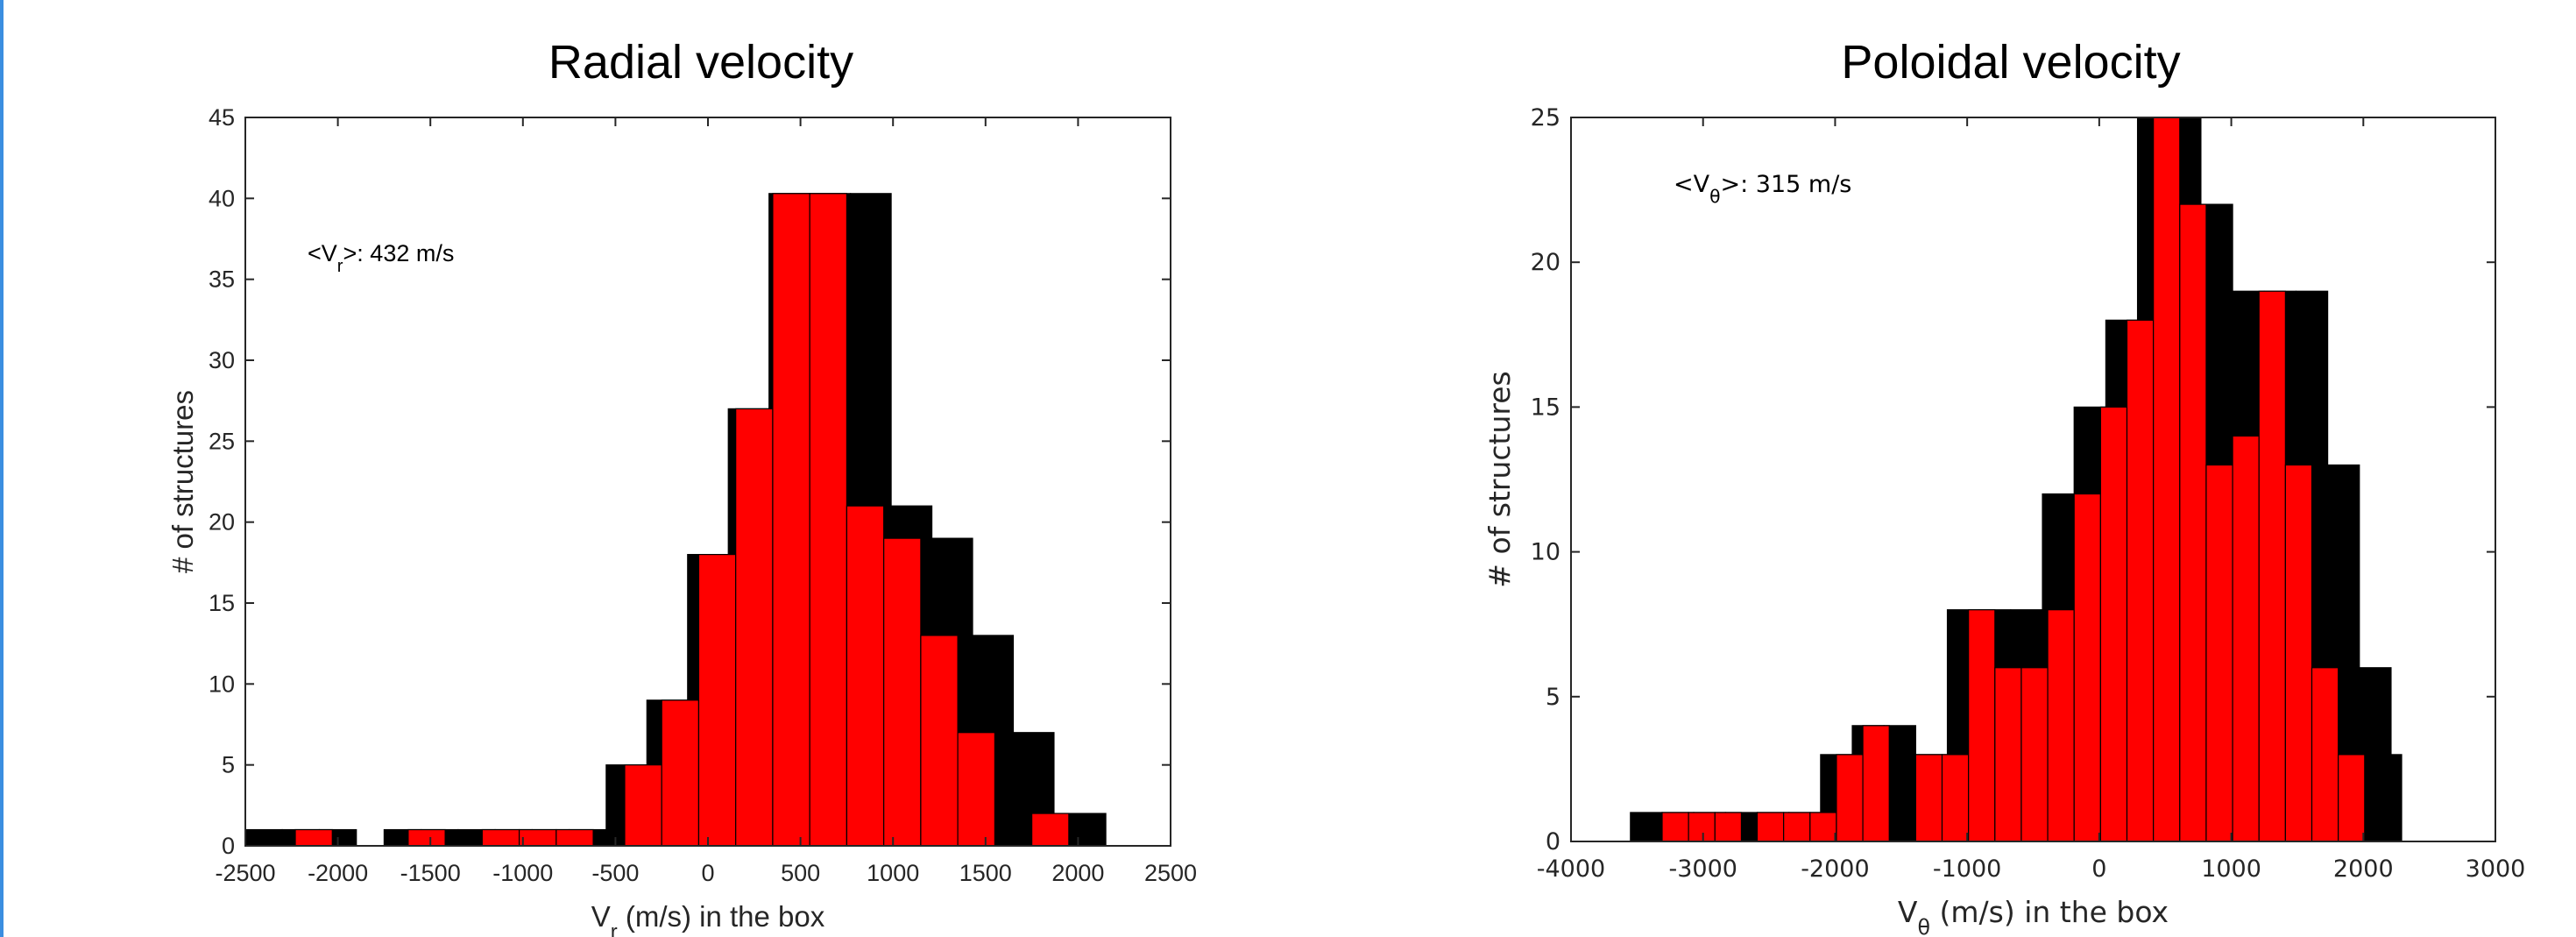 The height and width of the screenshot is (937, 2576). Describe the element at coordinates (245, 873) in the screenshot. I see `x-tick-label: -2500` at that location.